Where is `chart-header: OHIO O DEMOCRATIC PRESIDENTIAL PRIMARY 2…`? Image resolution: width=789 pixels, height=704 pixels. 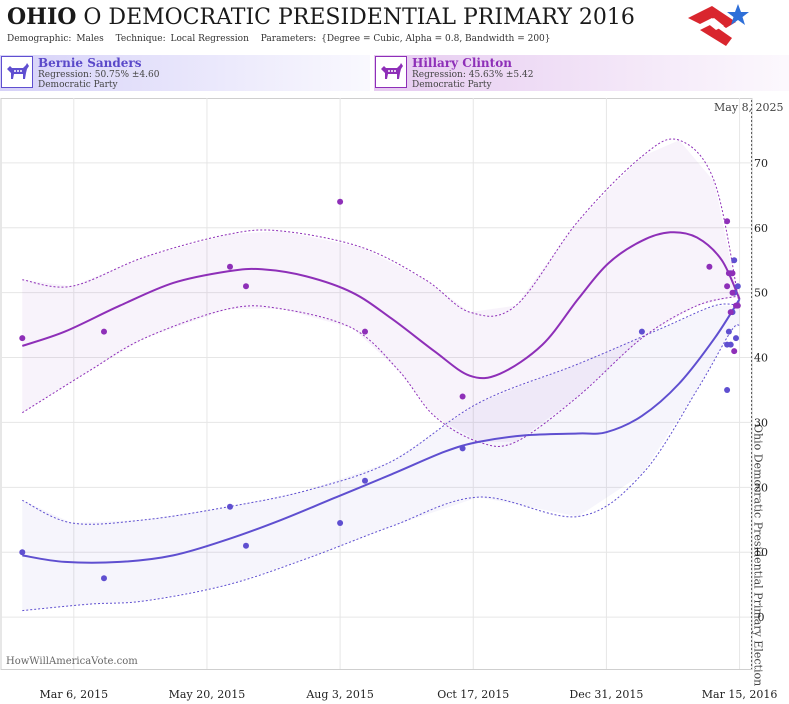
chart-header: OHIO O DEMOCRATIC PRESIDENTIAL PRIMARY 2… is located at coordinates (394, 25).